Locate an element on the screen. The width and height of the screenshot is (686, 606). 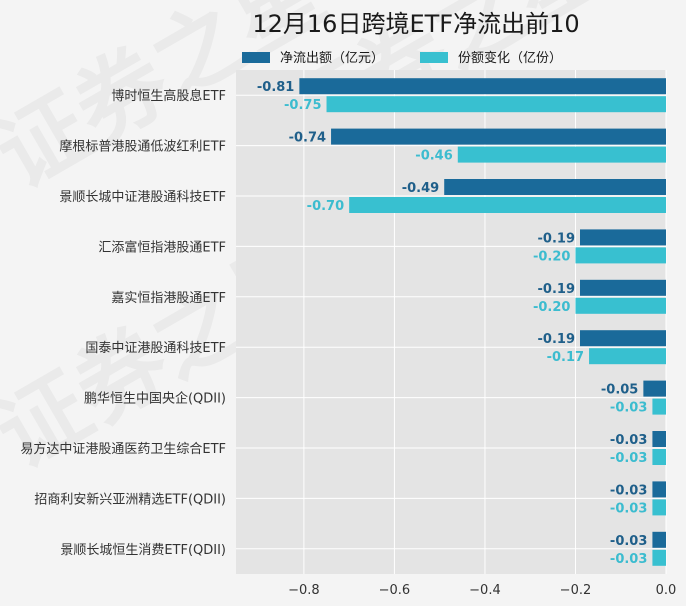
x-tick-label: −0.8 is located at coordinates (304, 590).